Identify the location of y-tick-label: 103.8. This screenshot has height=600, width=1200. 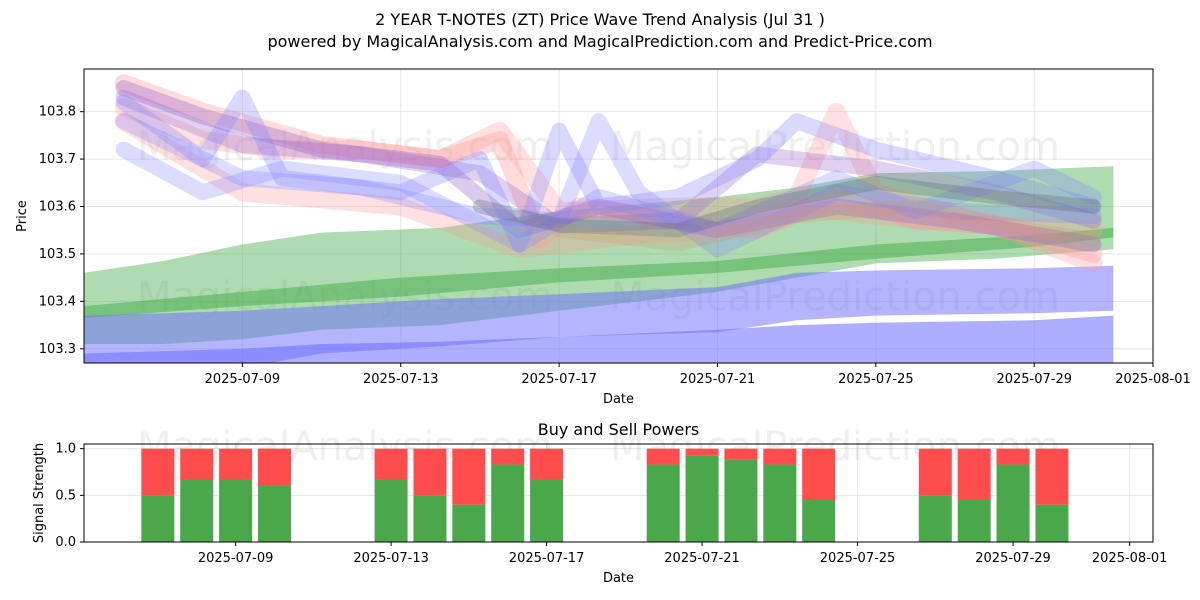
(57, 112).